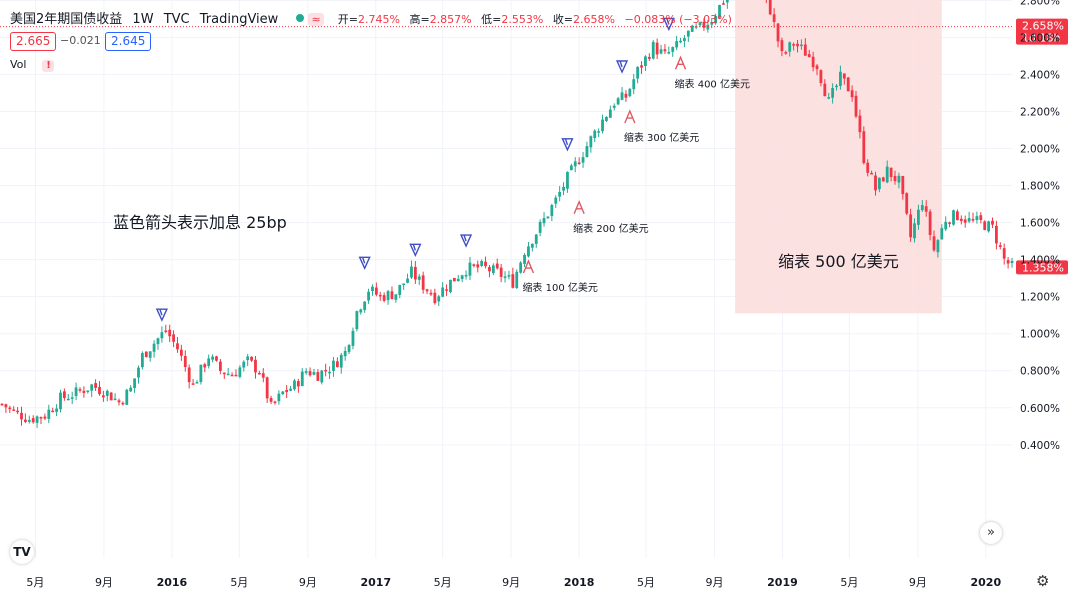 The width and height of the screenshot is (1080, 605). I want to click on vol-indicator: Vol!, so click(32, 65).